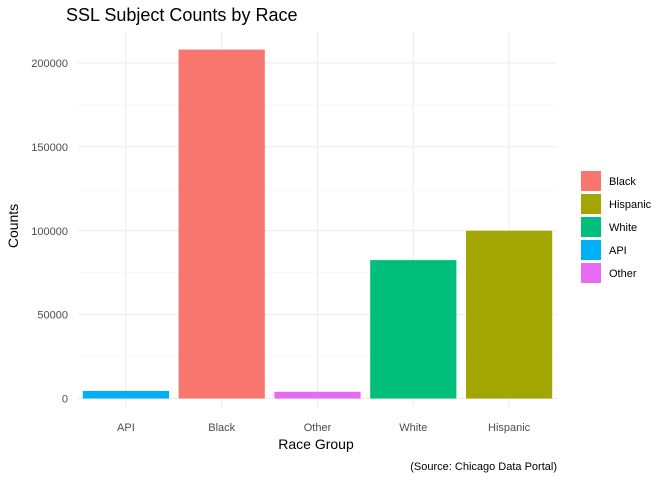  Describe the element at coordinates (509, 315) in the screenshot. I see `bar-hispanic` at that location.